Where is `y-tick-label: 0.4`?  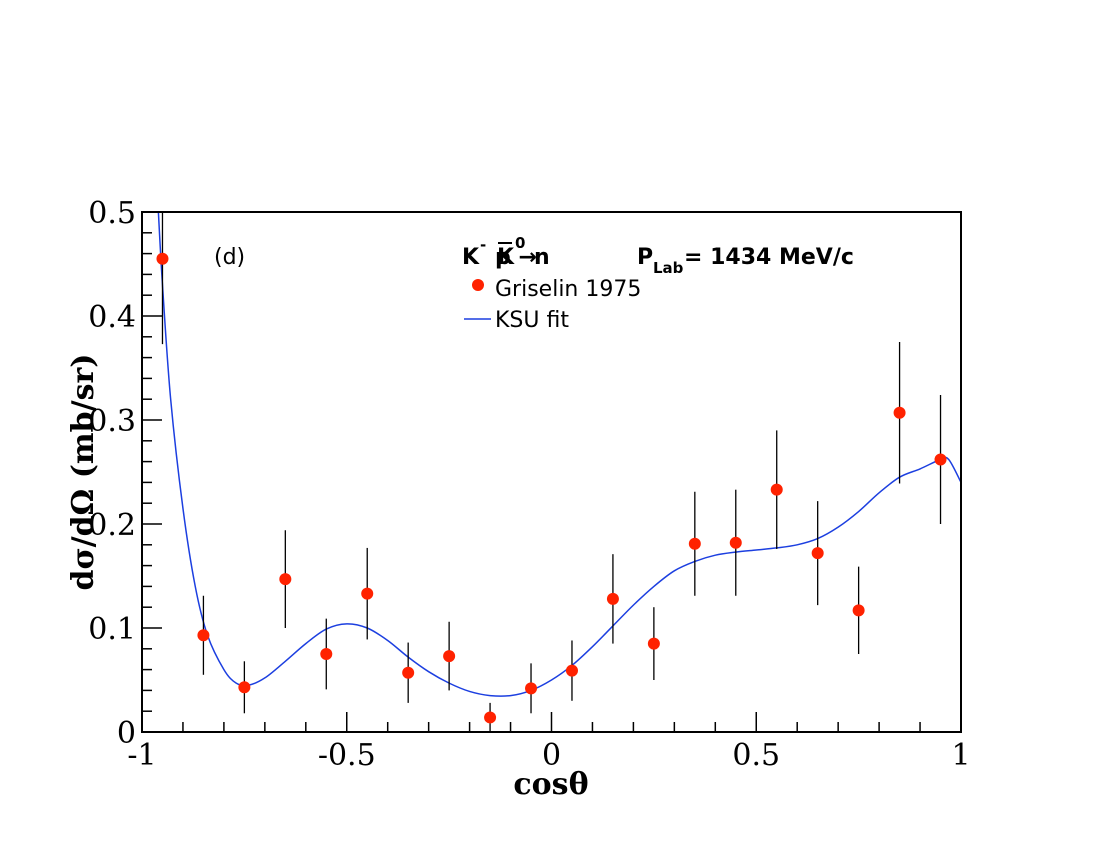 y-tick-label: 0.4 is located at coordinates (112, 317).